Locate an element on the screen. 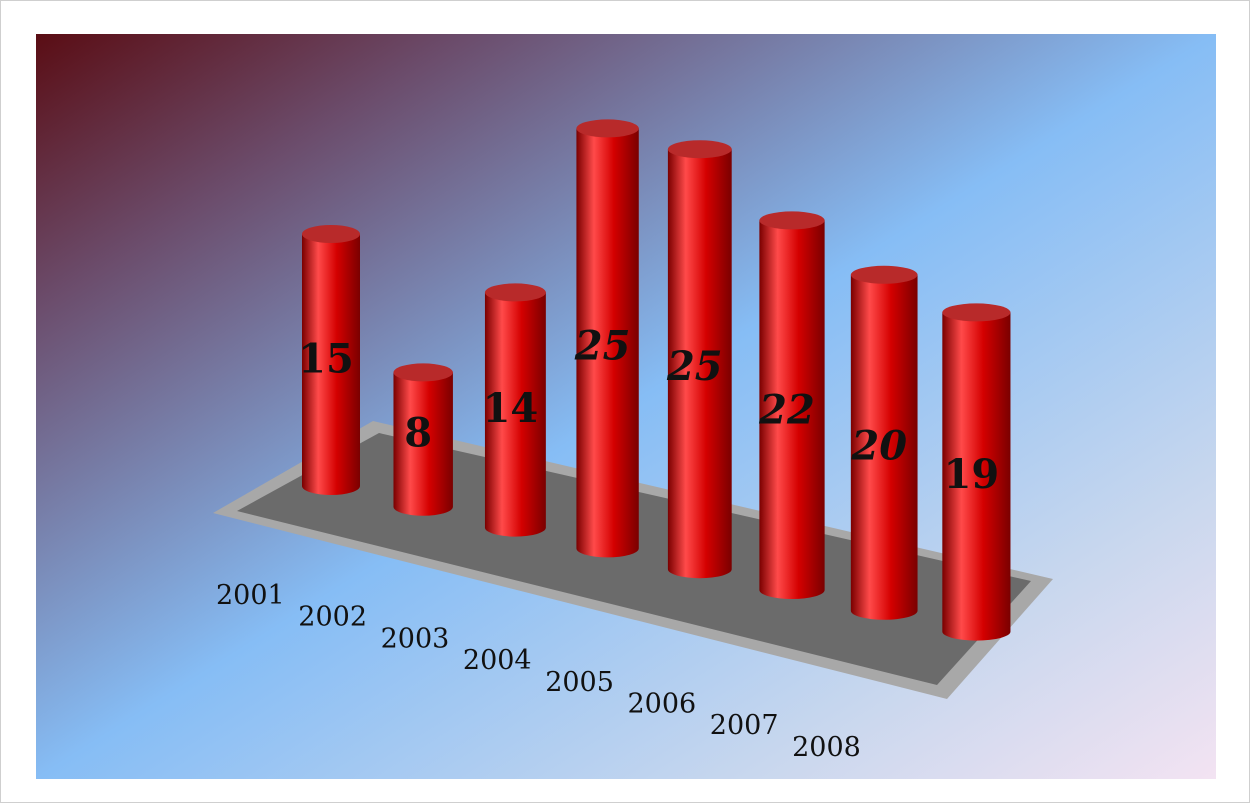 This screenshot has width=1250, height=804. bar-2001 is located at coordinates (331, 360).